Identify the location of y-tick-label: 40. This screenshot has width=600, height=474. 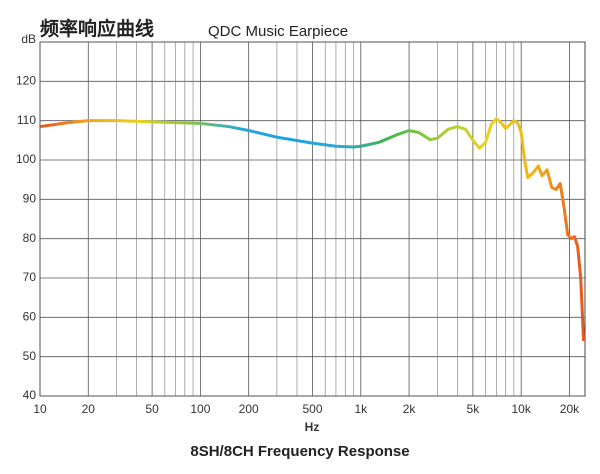
(30, 395).